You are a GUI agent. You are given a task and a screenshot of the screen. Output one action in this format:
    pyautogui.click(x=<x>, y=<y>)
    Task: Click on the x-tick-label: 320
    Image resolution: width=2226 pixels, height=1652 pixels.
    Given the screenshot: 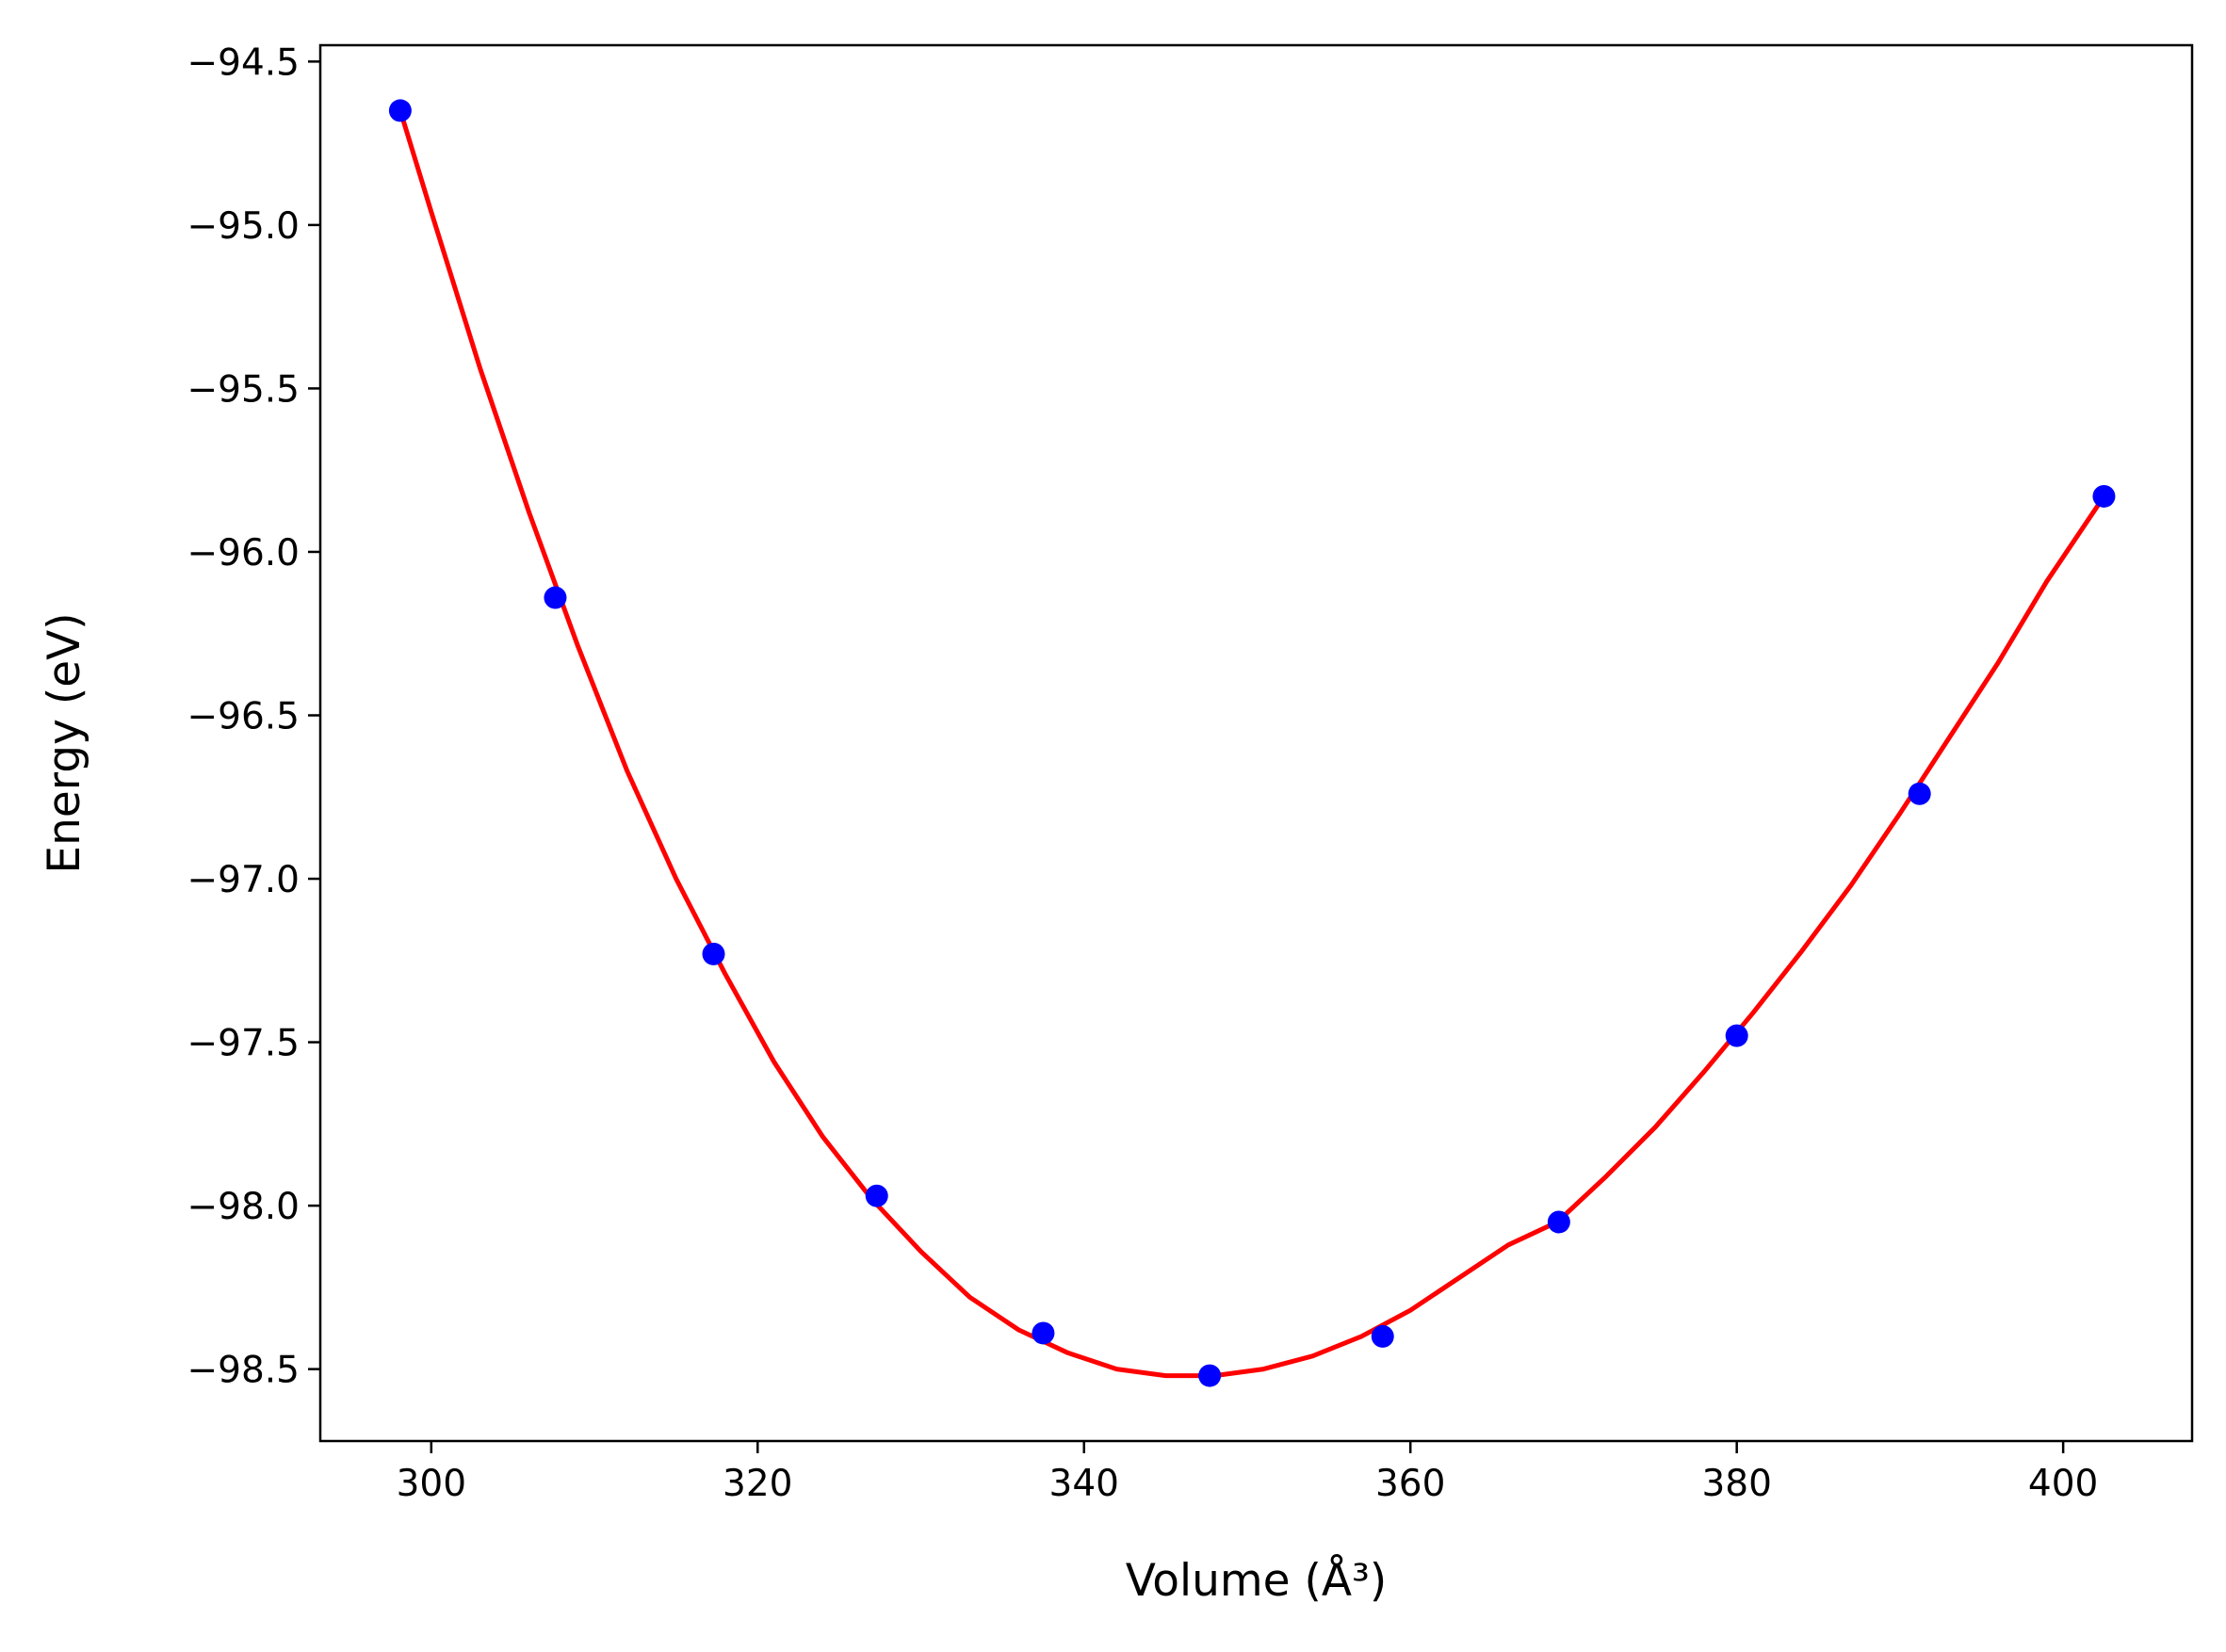 What is the action you would take?
    pyautogui.click(x=757, y=1484)
    